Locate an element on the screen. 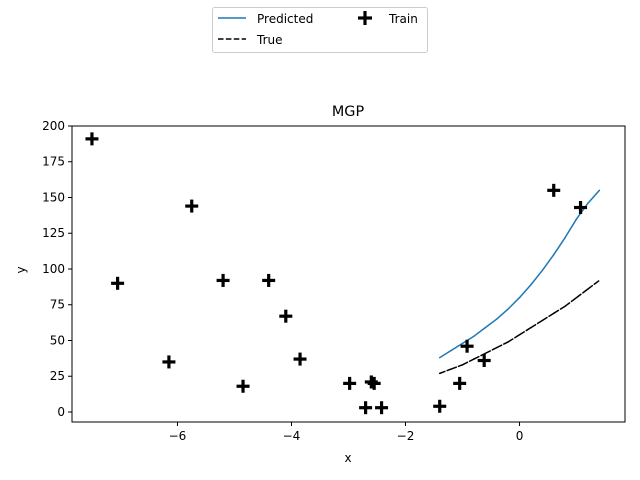  x-axis-title: x is located at coordinates (347, 458).